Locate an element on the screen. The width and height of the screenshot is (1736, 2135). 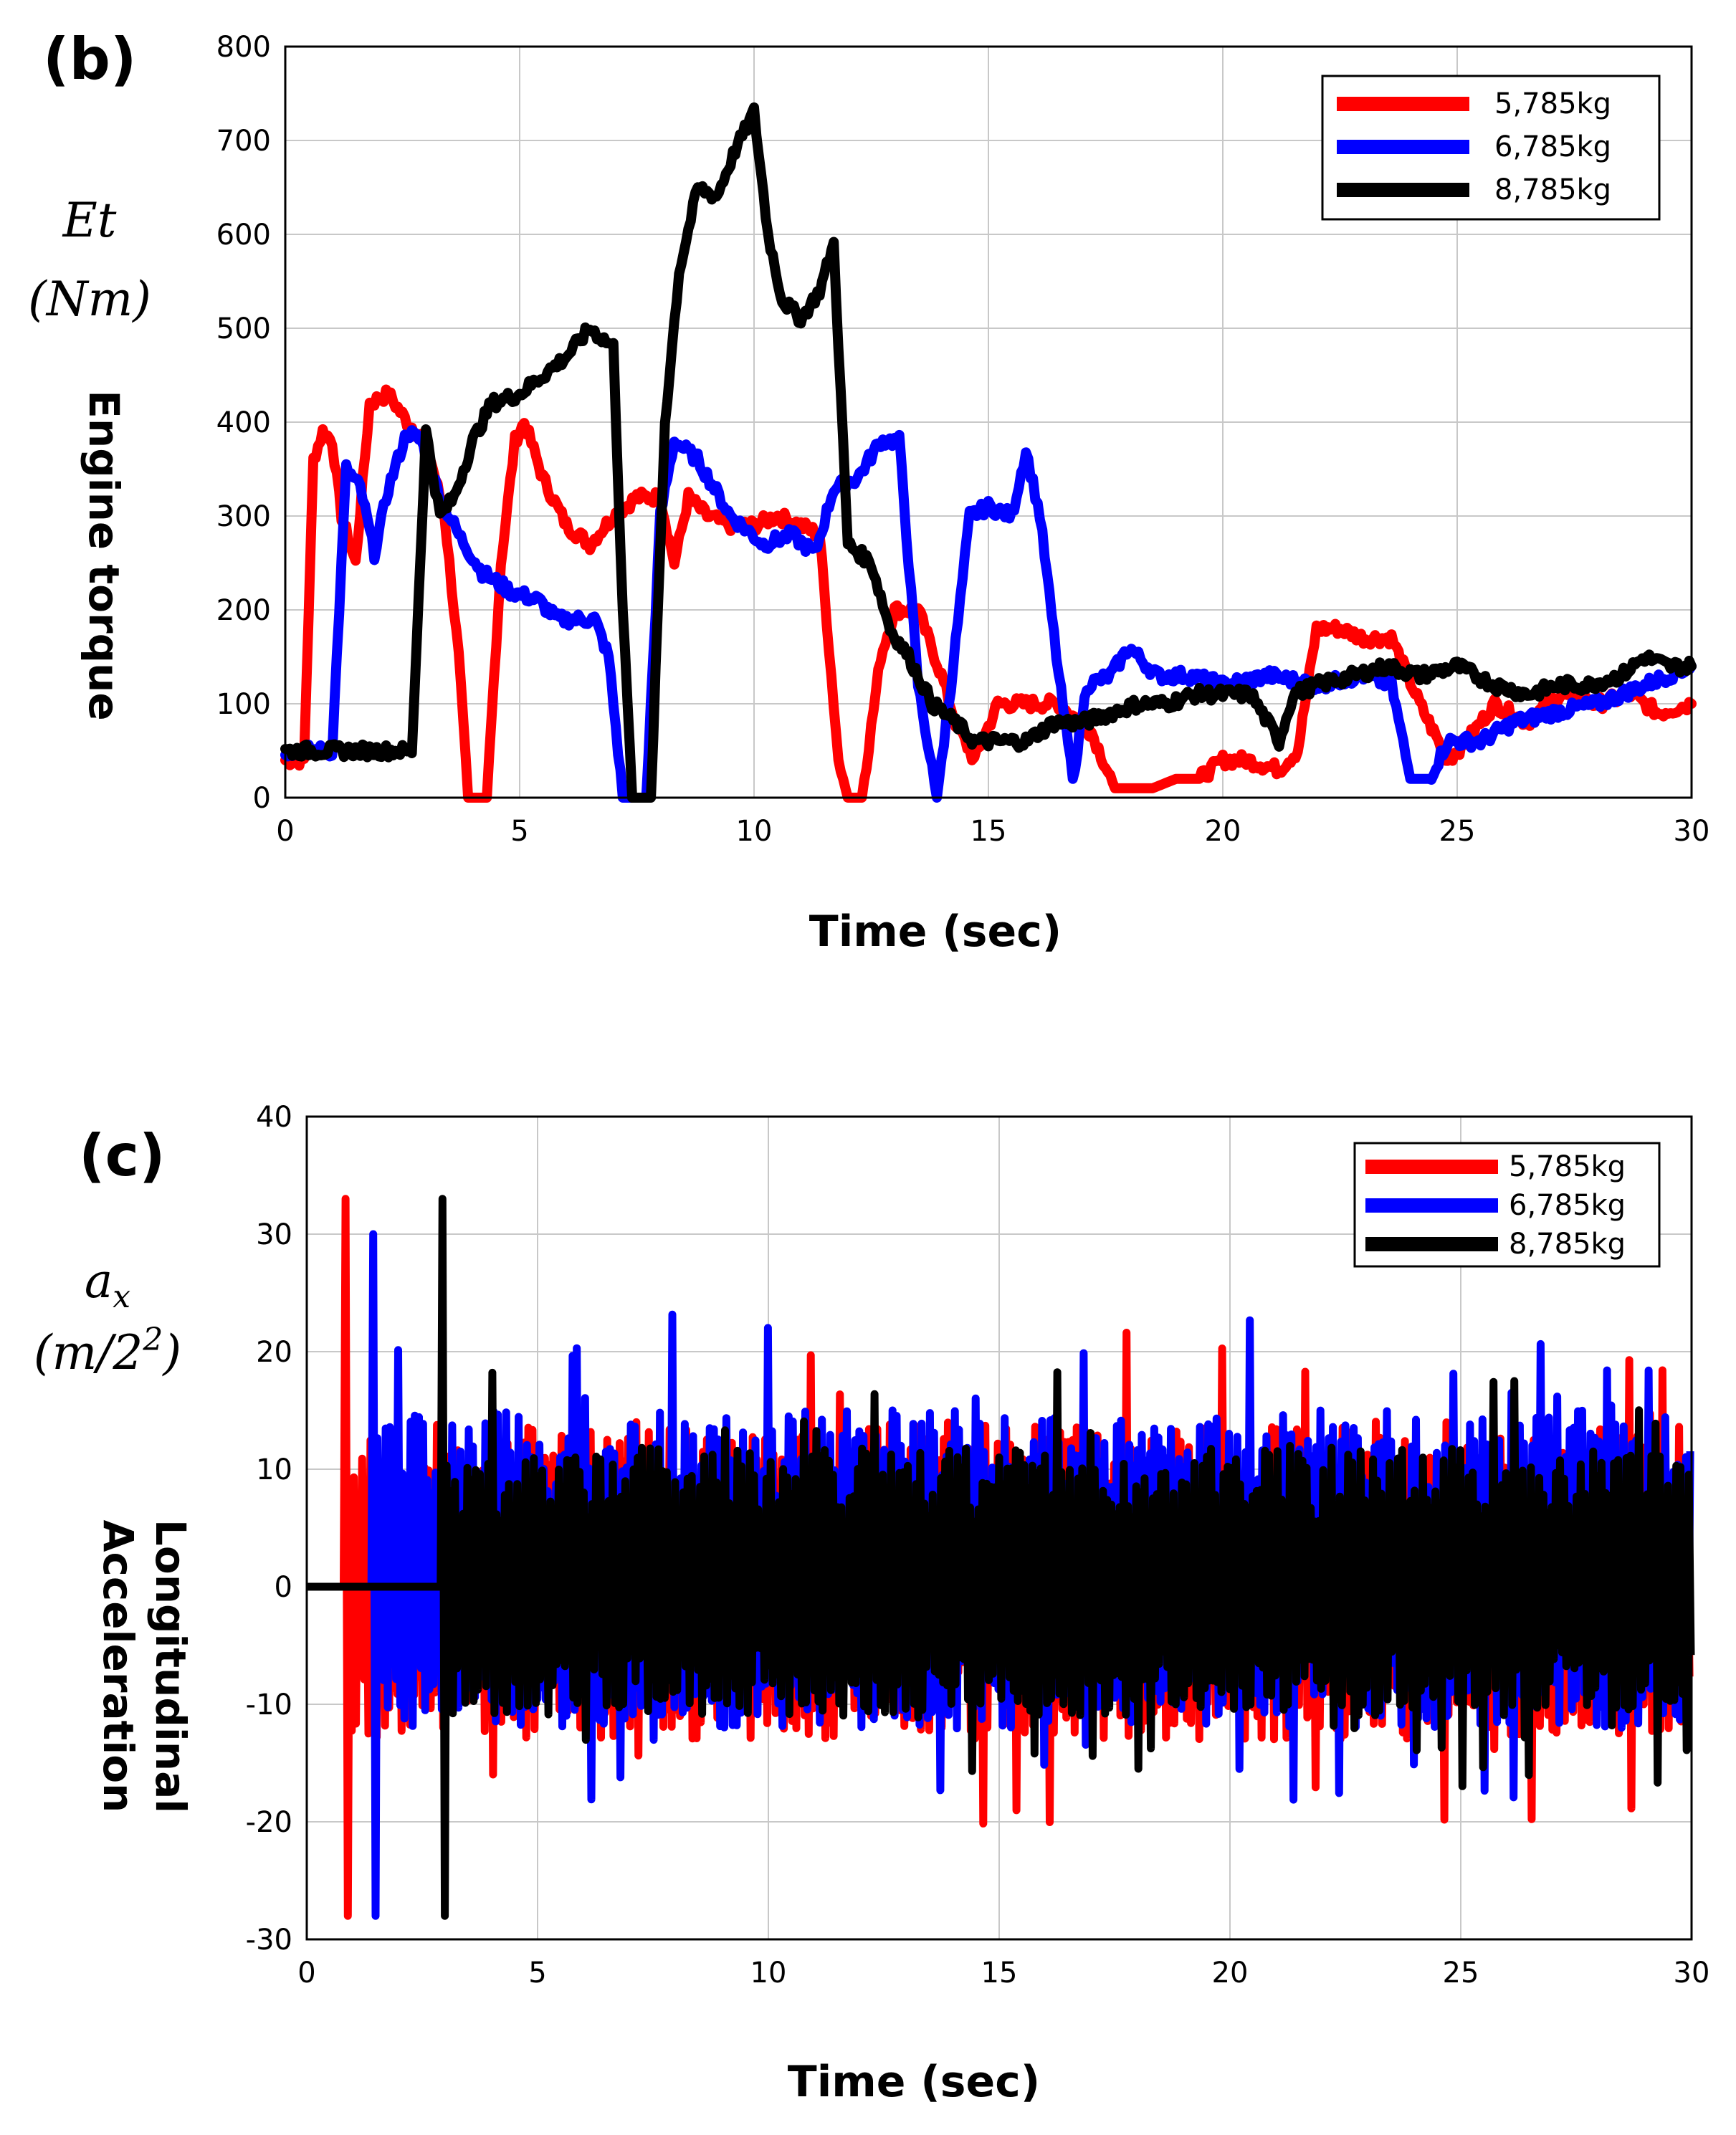
panel-label-c: (c) is located at coordinates (122, 1155).